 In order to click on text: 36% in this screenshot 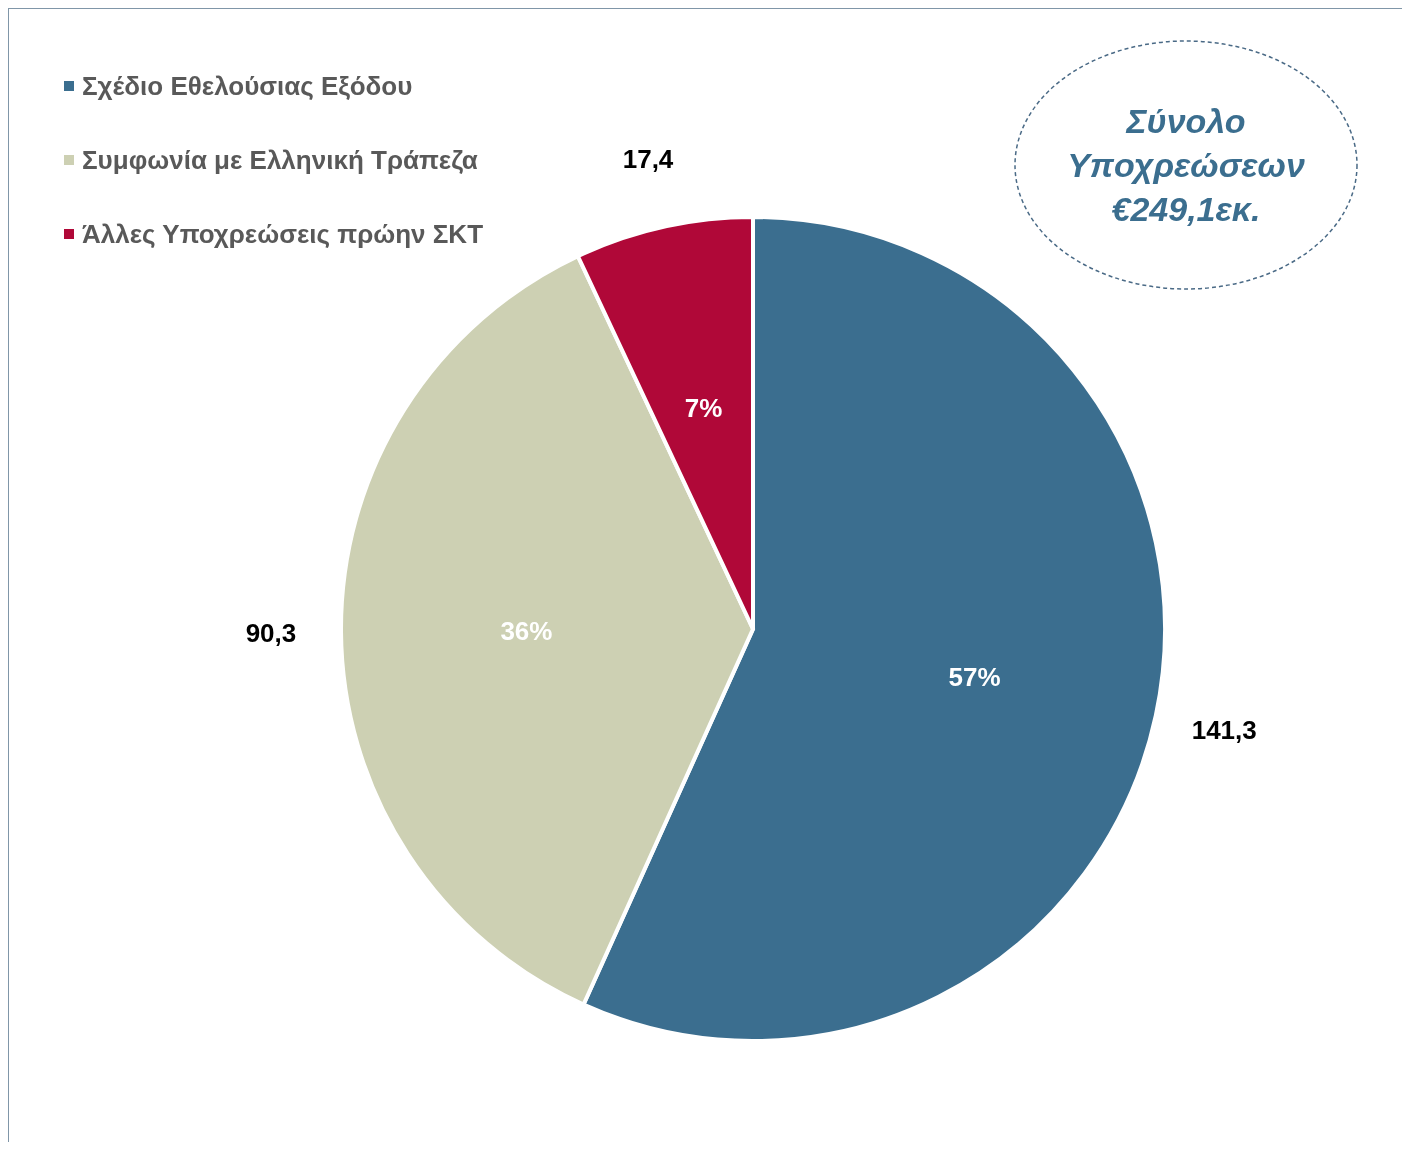, I will do `click(526, 630)`.